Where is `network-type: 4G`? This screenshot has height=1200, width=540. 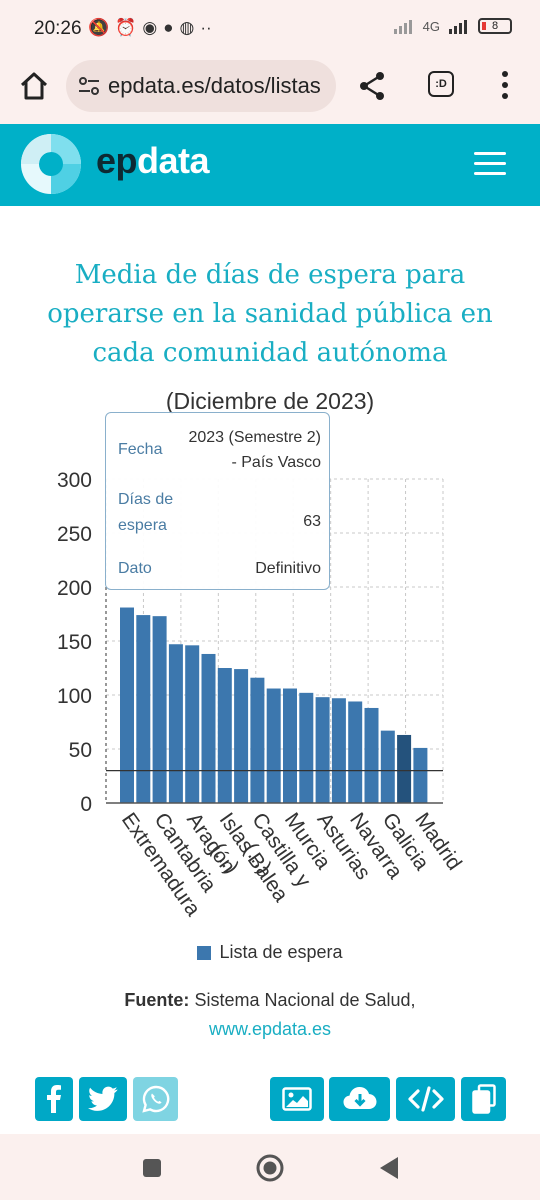
network-type: 4G is located at coordinates (431, 26).